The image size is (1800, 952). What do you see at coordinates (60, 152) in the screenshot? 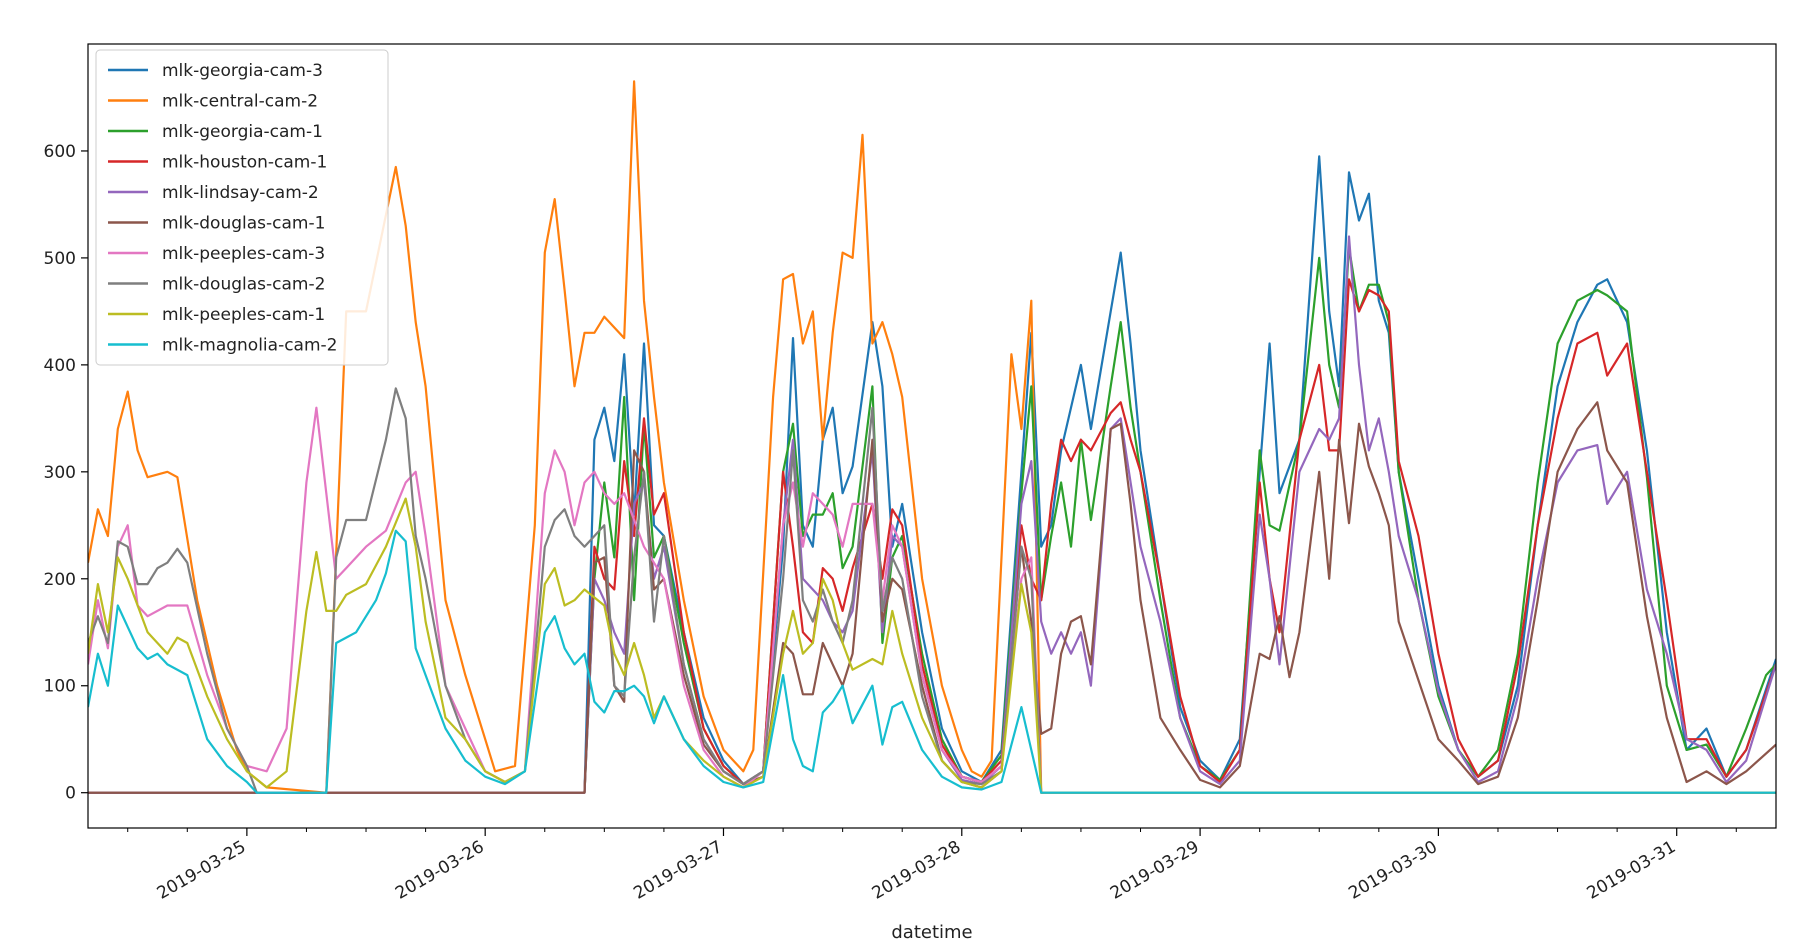
I see `y-tick-label: 600` at bounding box center [60, 152].